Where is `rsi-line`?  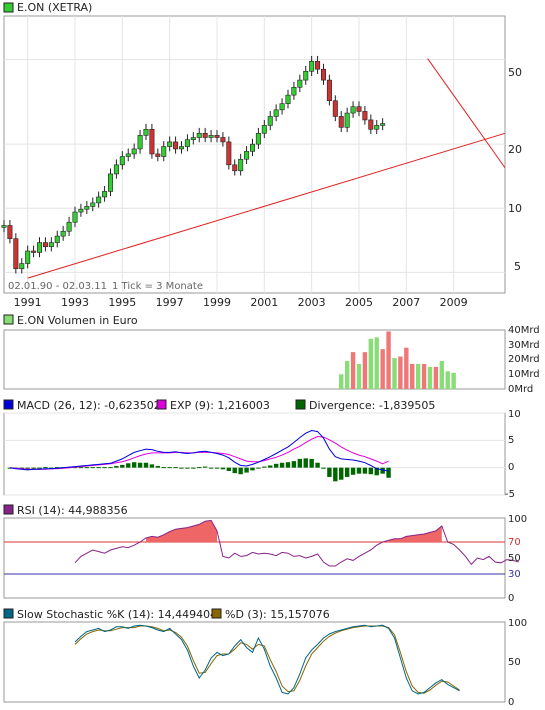 rsi-line is located at coordinates (296, 543).